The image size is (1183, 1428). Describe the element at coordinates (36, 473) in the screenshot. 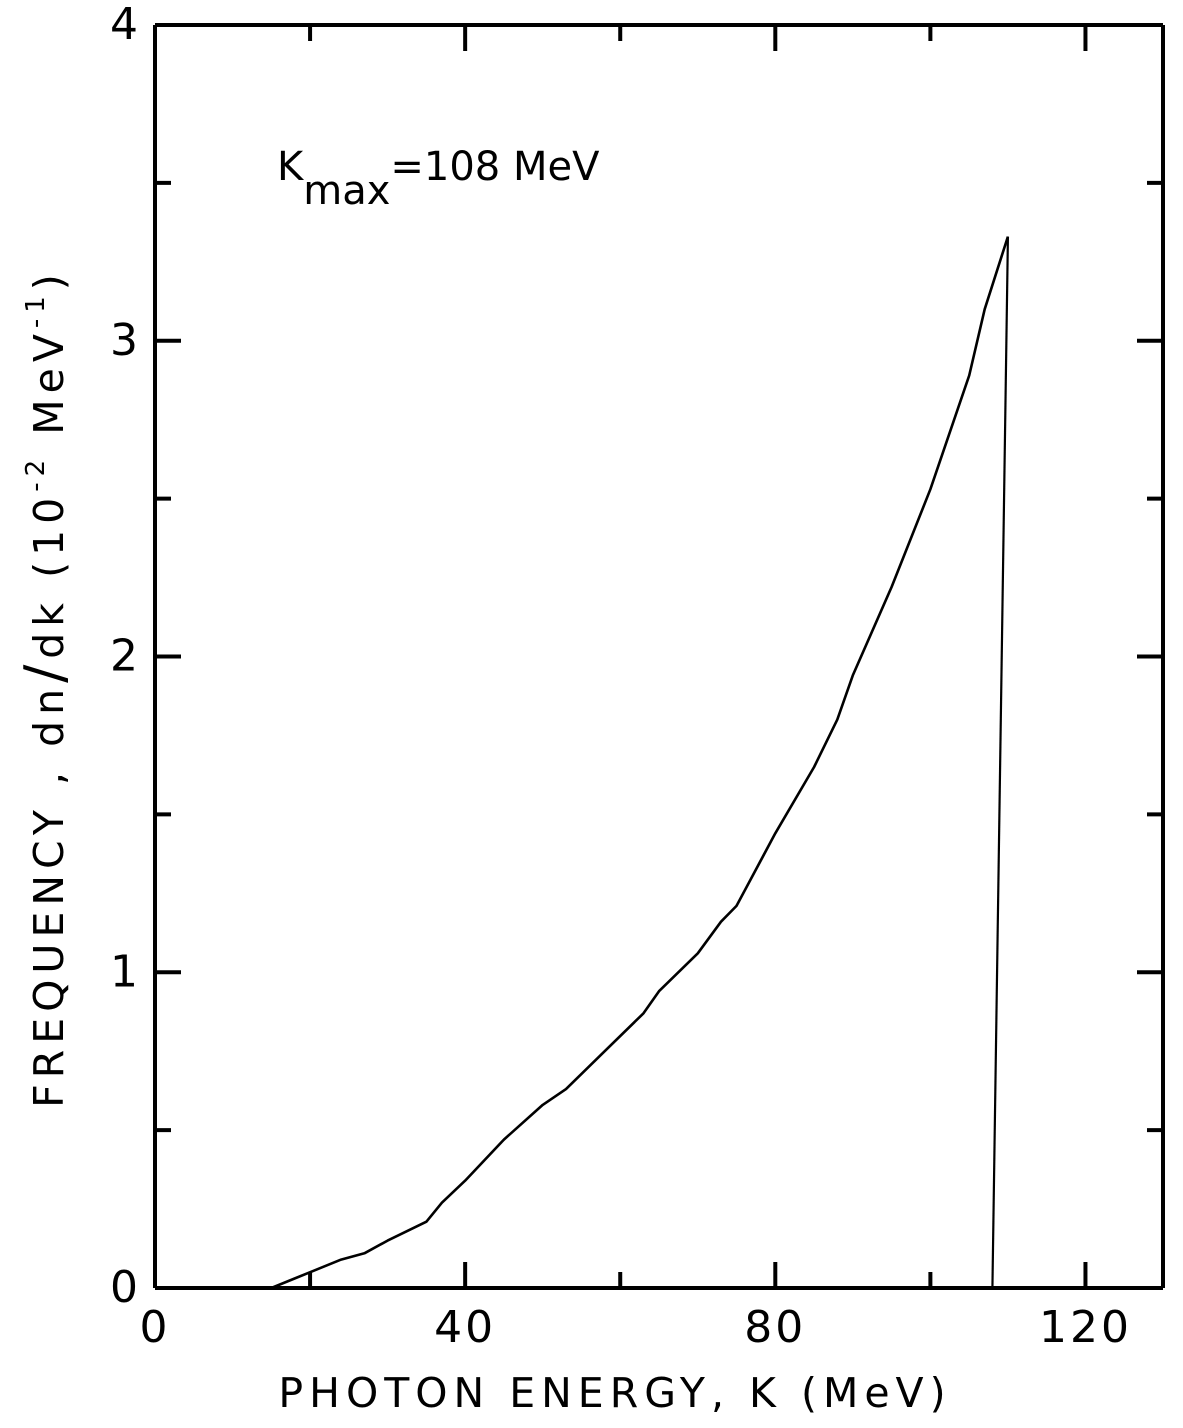

I see `y-axis-title-exponent-1: -2` at that location.